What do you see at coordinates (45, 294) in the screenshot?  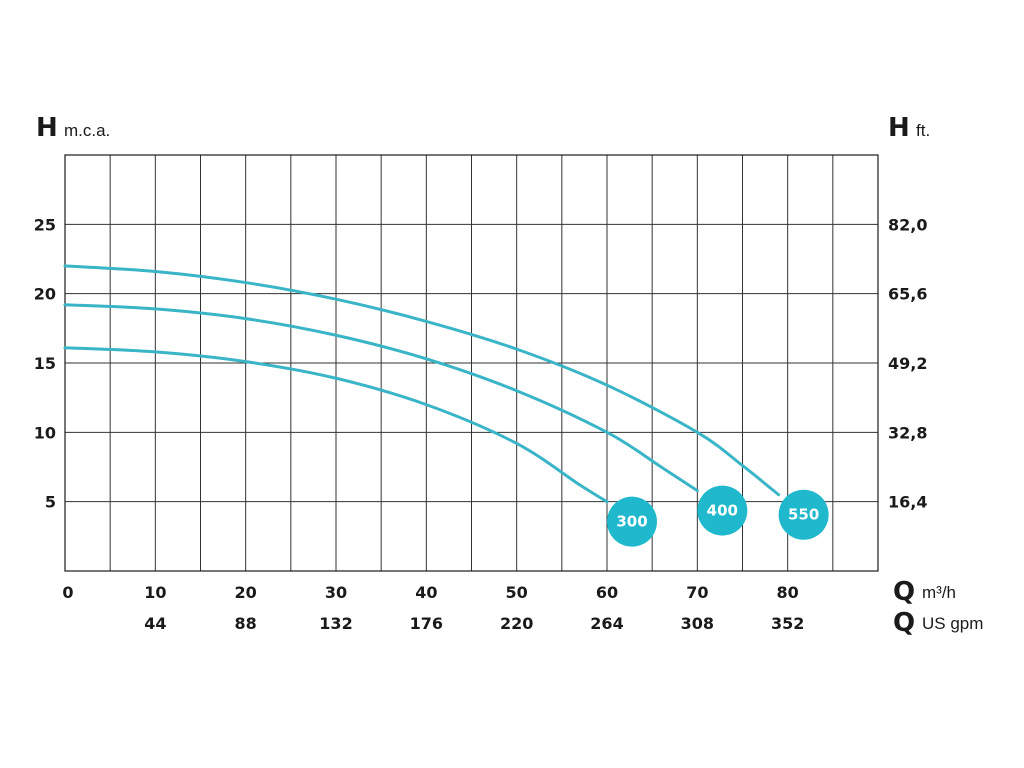 I see `left-tick-label: 20` at bounding box center [45, 294].